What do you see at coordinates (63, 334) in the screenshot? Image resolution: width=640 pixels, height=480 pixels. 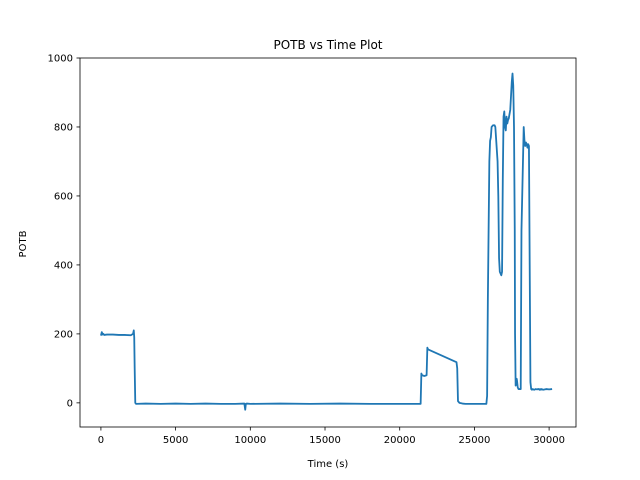 I see `y-tick-label: 200` at bounding box center [63, 334].